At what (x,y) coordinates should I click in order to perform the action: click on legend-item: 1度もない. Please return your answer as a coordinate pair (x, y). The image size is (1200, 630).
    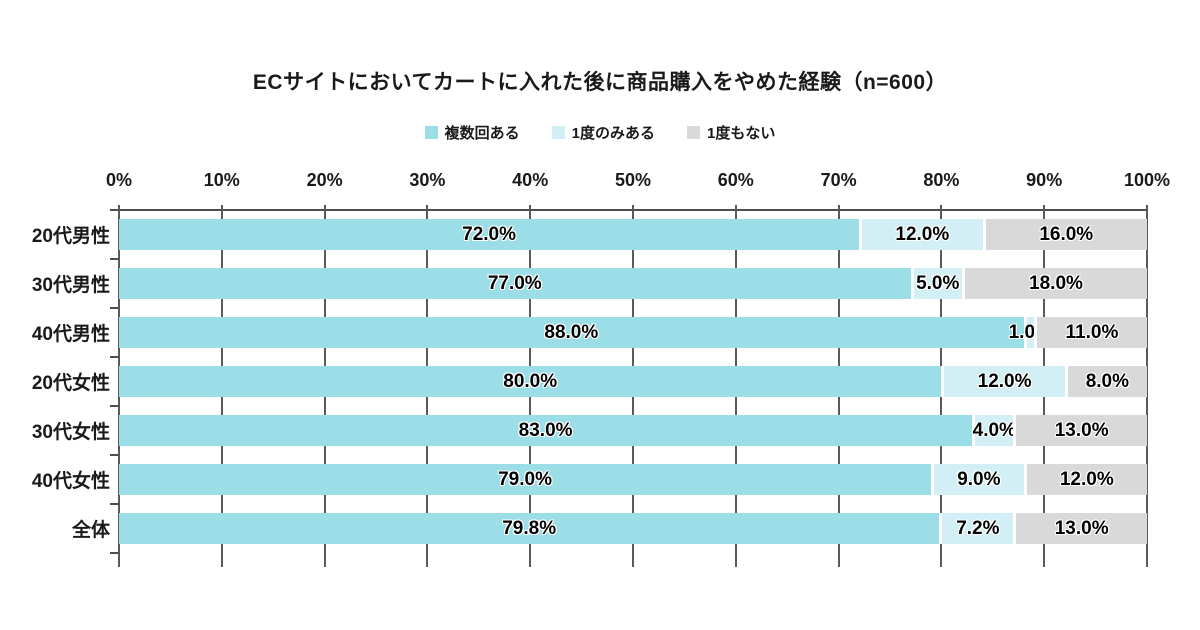
    Looking at the image, I should click on (731, 132).